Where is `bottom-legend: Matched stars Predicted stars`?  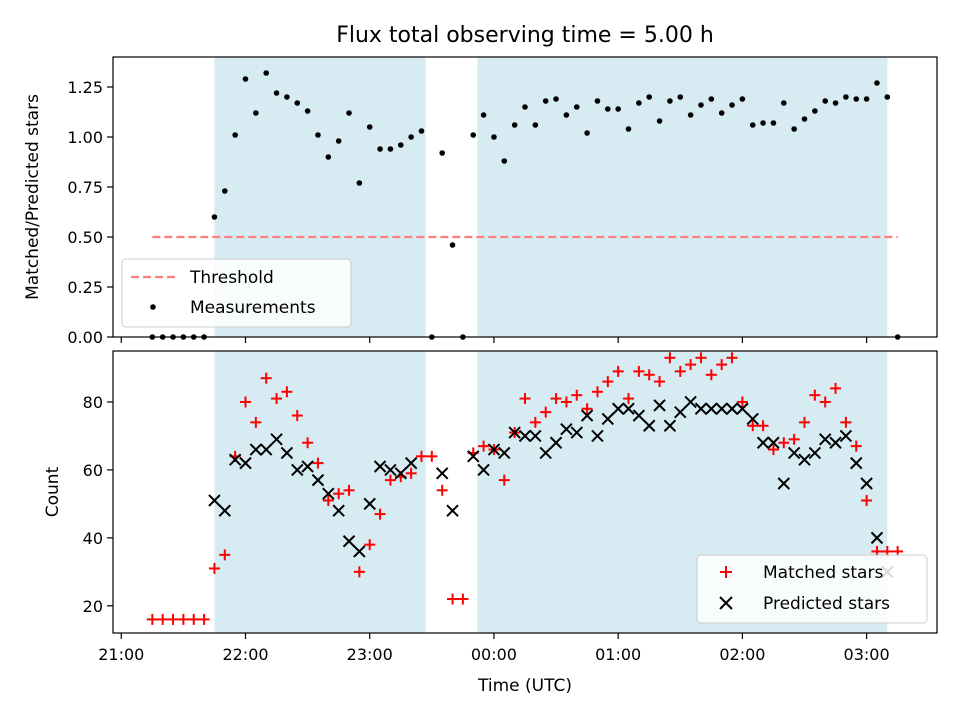 bottom-legend: Matched stars Predicted stars is located at coordinates (812, 589).